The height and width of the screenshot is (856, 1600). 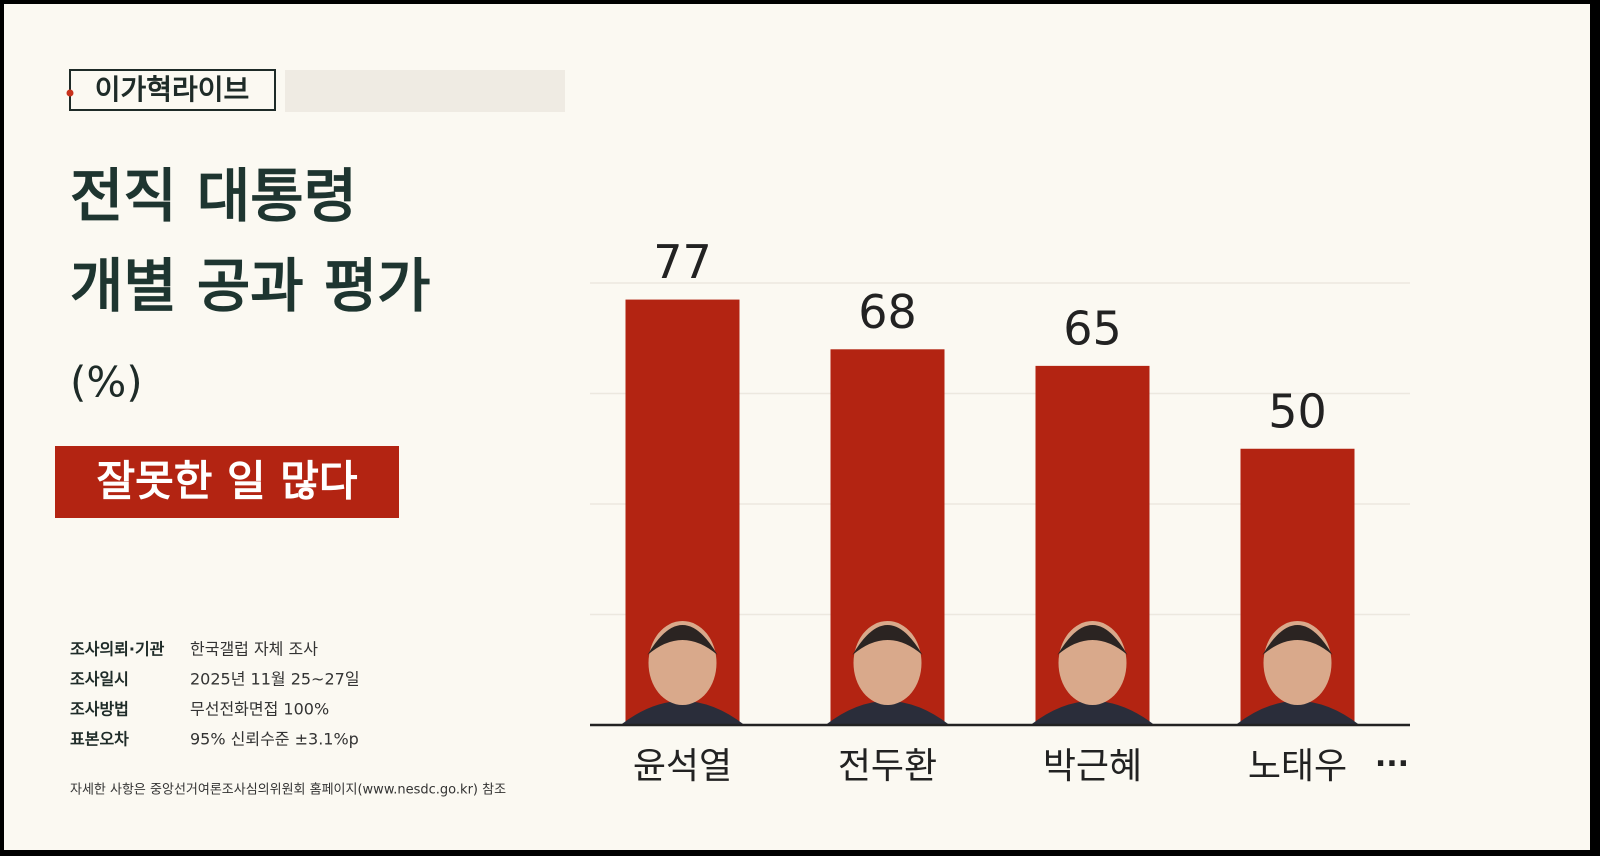 What do you see at coordinates (990, 673) in the screenshot?
I see `portraits` at bounding box center [990, 673].